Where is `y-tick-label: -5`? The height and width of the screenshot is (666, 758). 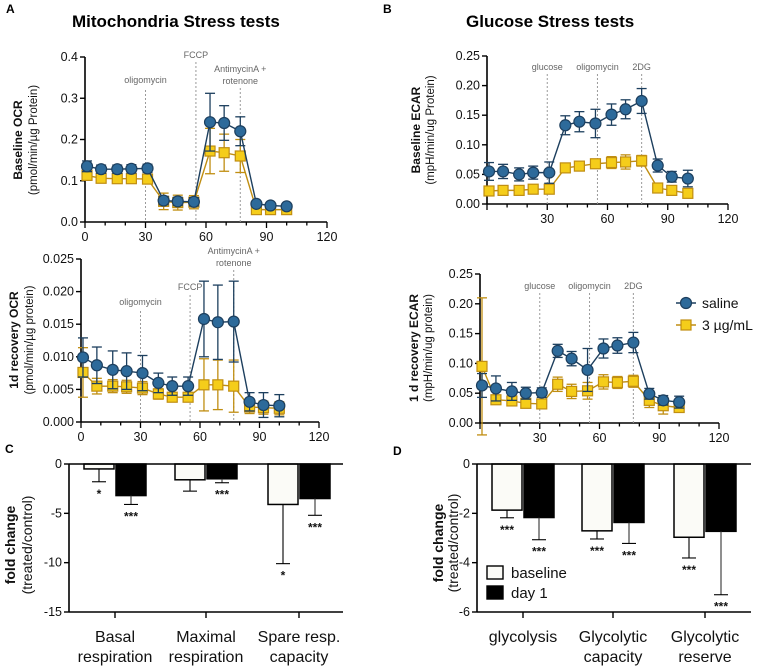 y-tick-label: -5 is located at coordinates (56, 513).